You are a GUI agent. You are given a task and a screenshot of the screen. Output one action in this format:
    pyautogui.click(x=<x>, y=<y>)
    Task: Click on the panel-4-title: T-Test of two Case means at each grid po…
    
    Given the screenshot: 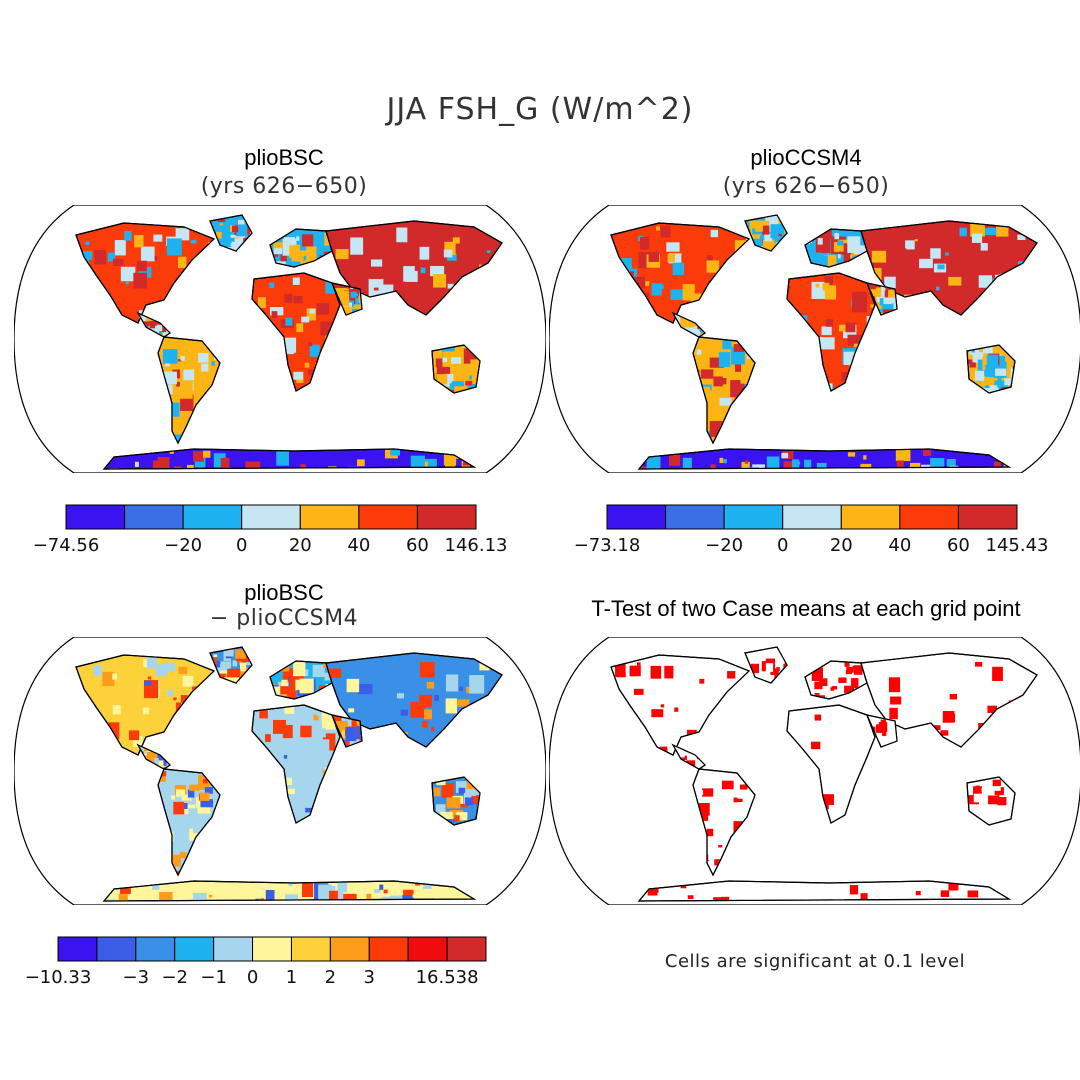 What is the action you would take?
    pyautogui.click(x=806, y=608)
    